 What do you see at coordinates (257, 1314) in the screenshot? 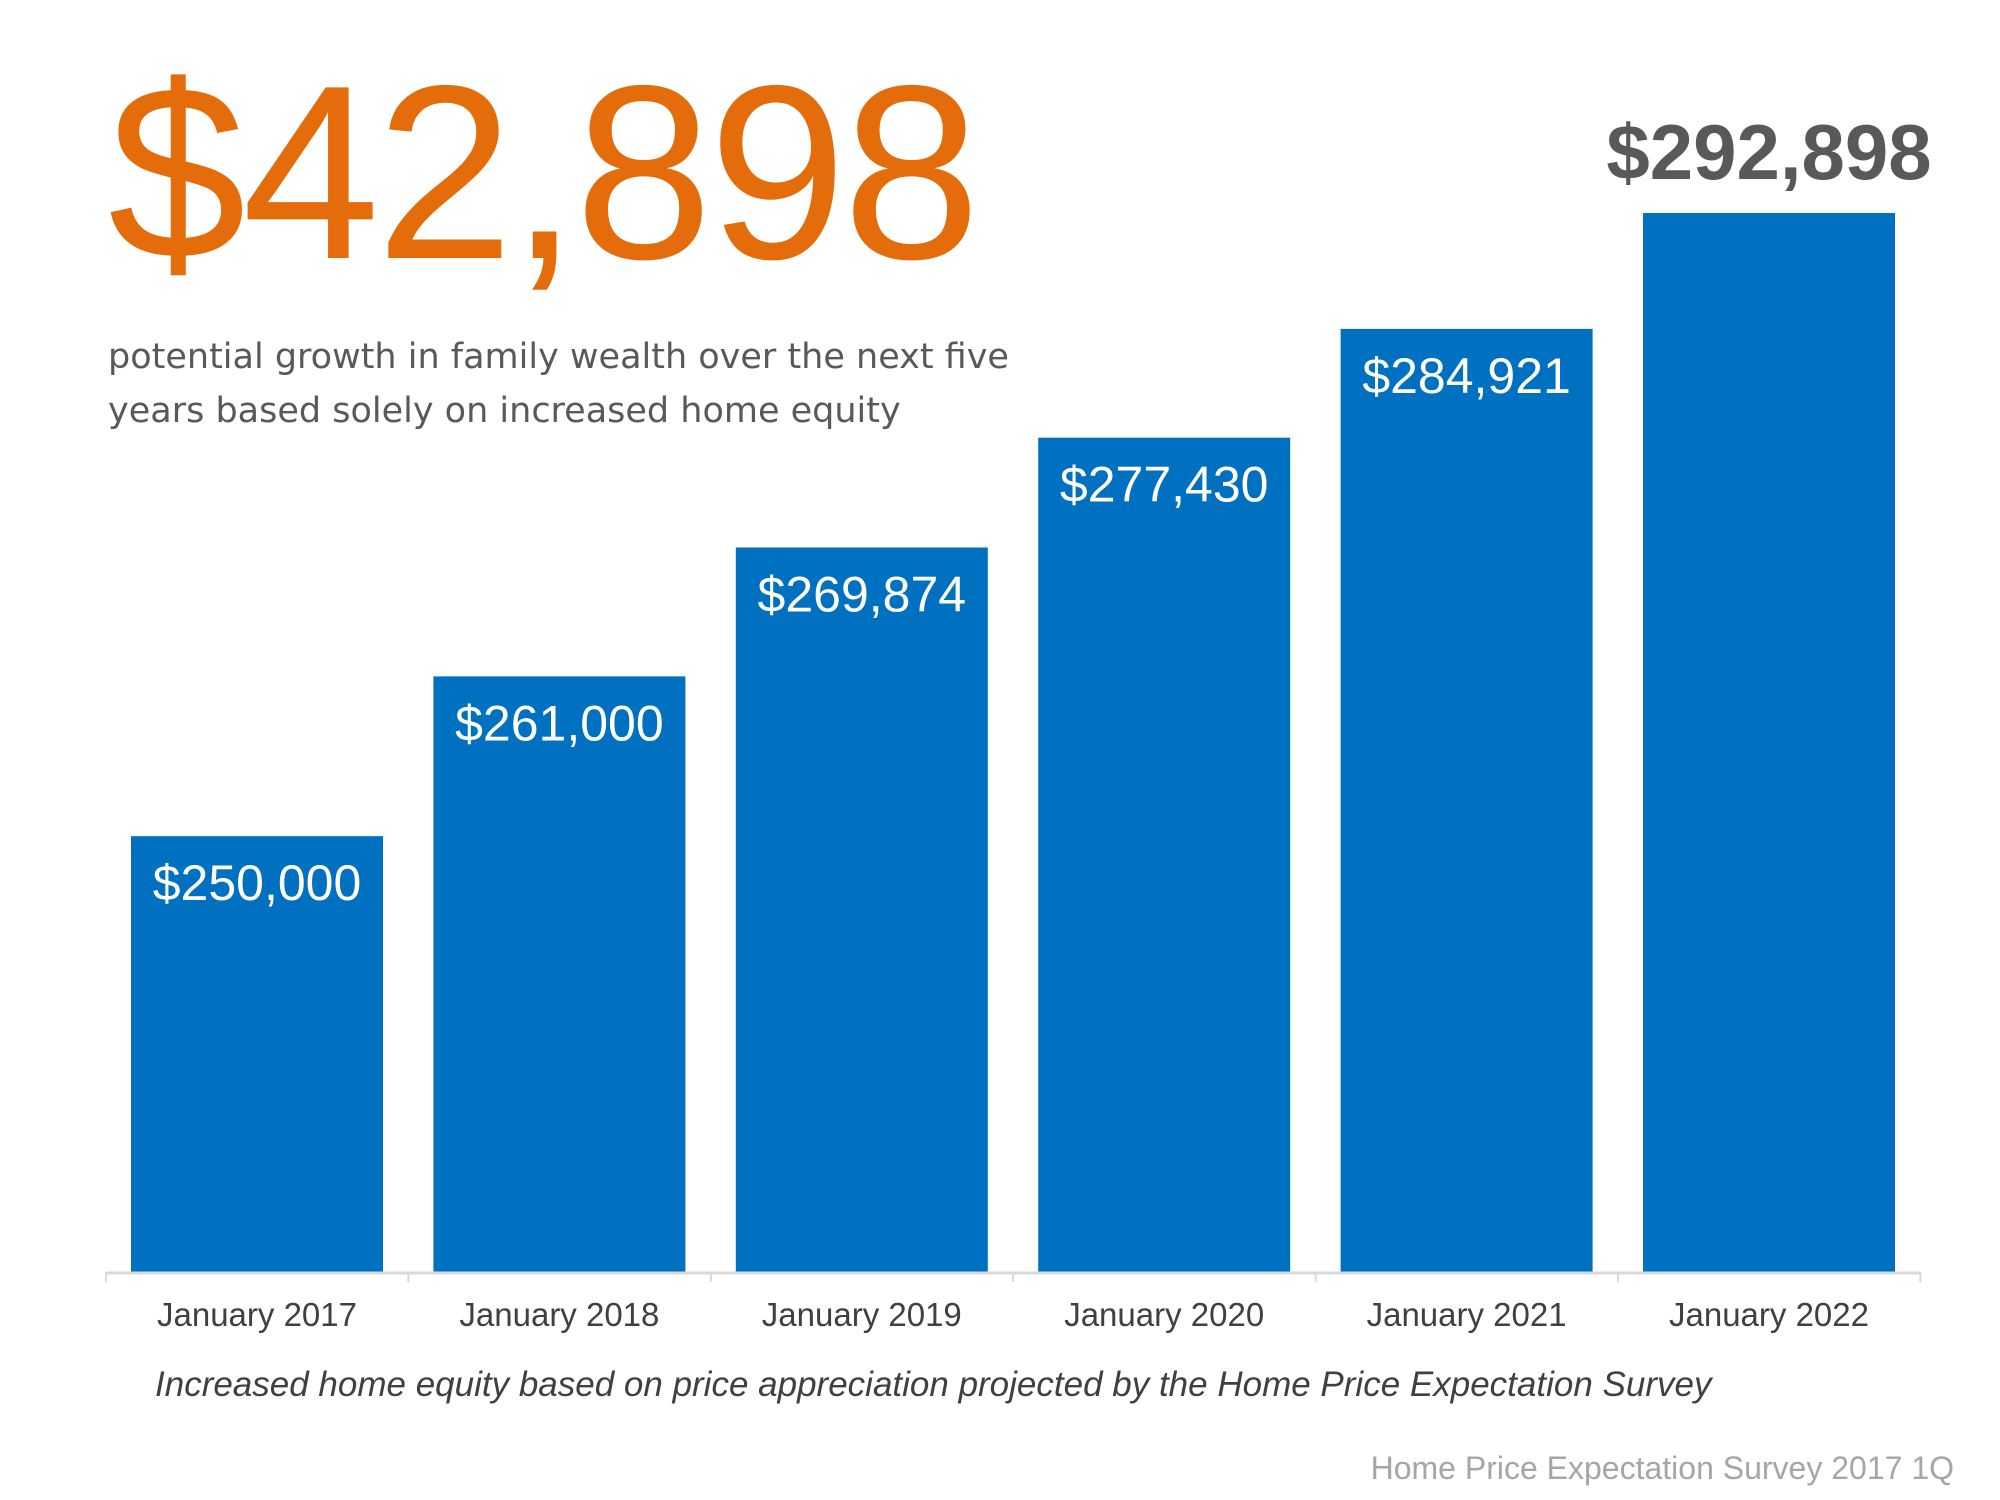
I see `x-tick-label: January 2017` at bounding box center [257, 1314].